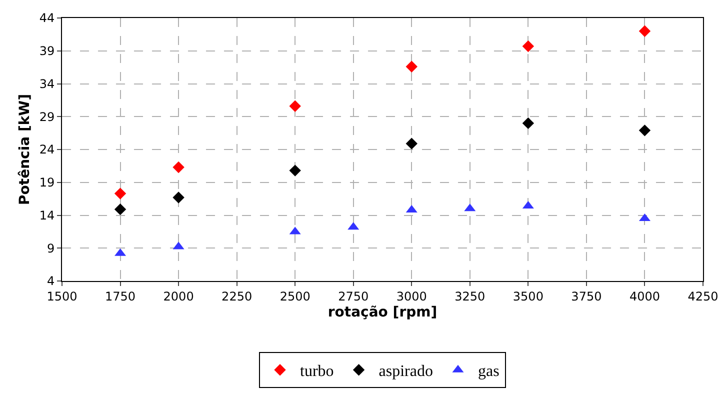  What do you see at coordinates (411, 296) in the screenshot?
I see `x-tick-label: 3000` at bounding box center [411, 296].